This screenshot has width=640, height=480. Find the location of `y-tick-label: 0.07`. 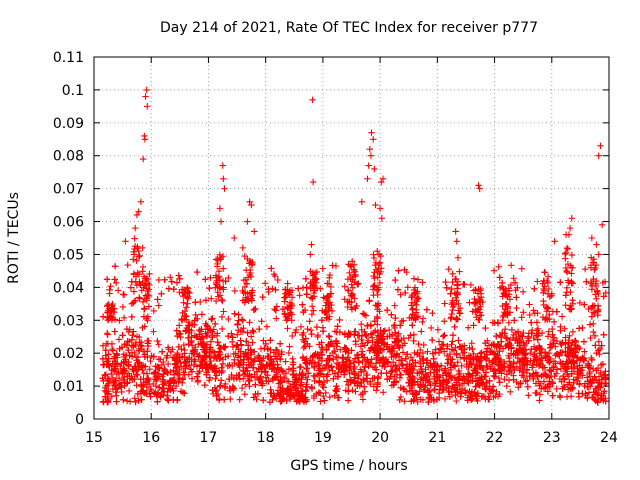

y-tick-label: 0.07 is located at coordinates (68, 190).